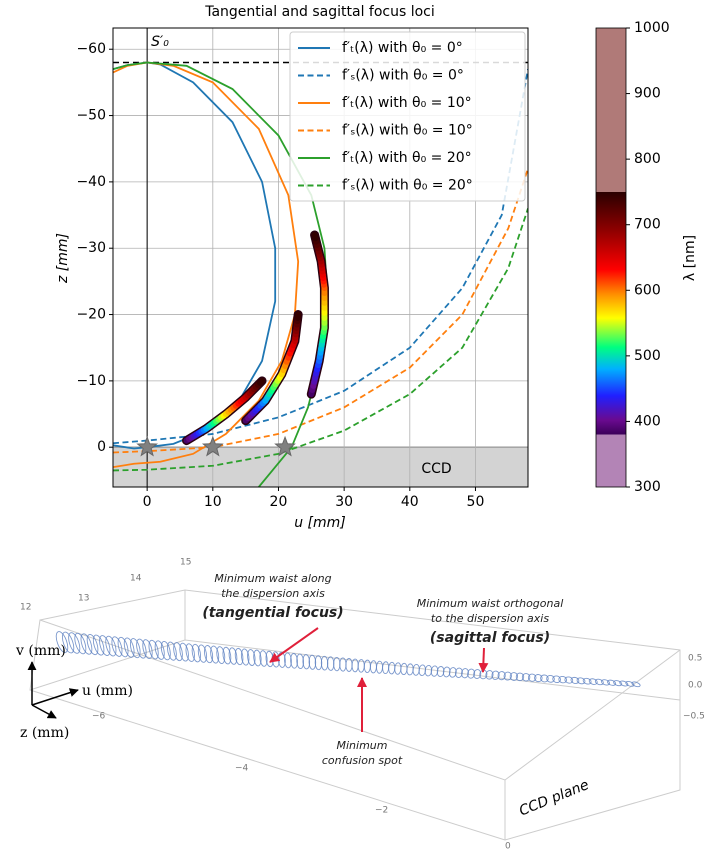 The image size is (713, 852). I want to click on x-tick-label: 50, so click(476, 502).